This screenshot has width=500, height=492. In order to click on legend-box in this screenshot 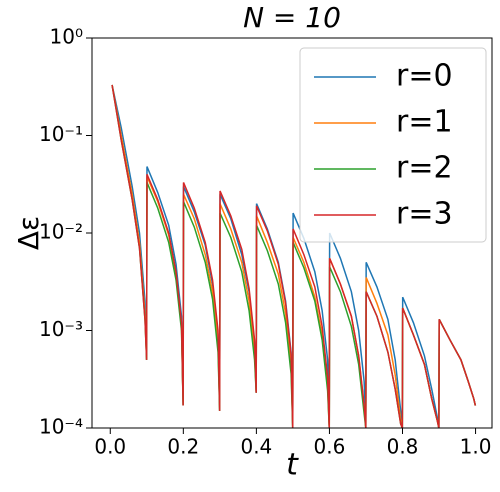, I will do `click(393, 145)`.